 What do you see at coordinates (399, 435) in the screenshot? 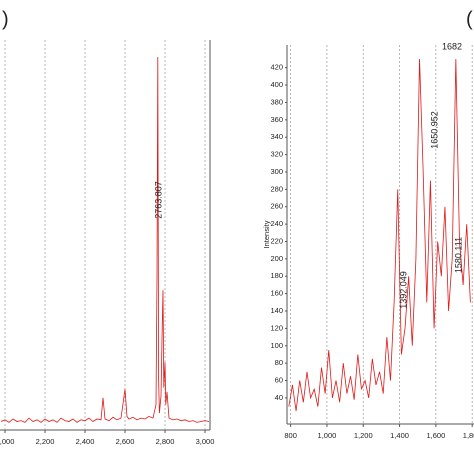
I see `x-tick-label: 1,400` at bounding box center [399, 435].